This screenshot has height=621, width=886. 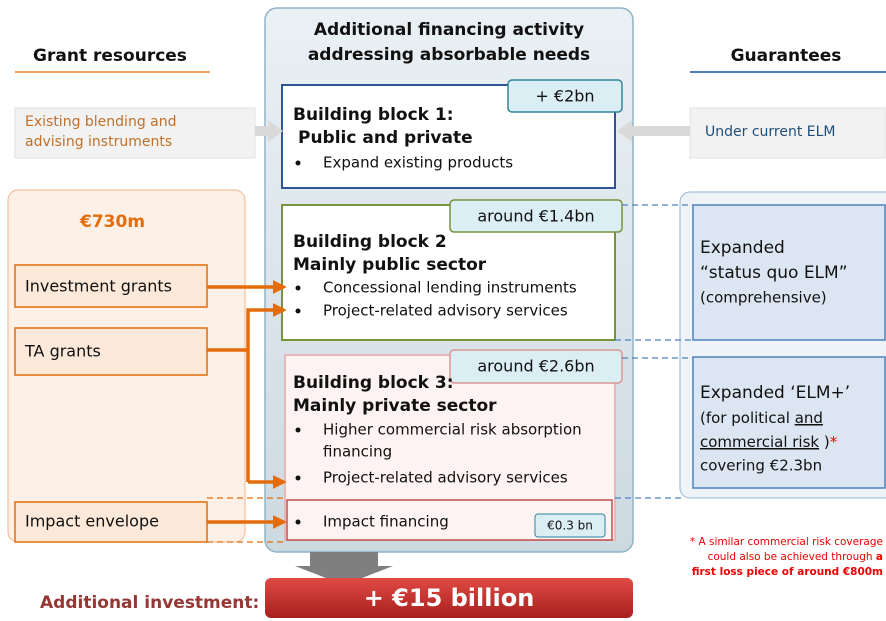 What do you see at coordinates (761, 466) in the screenshot?
I see `guarantee-text: covering €2.3bn` at bounding box center [761, 466].